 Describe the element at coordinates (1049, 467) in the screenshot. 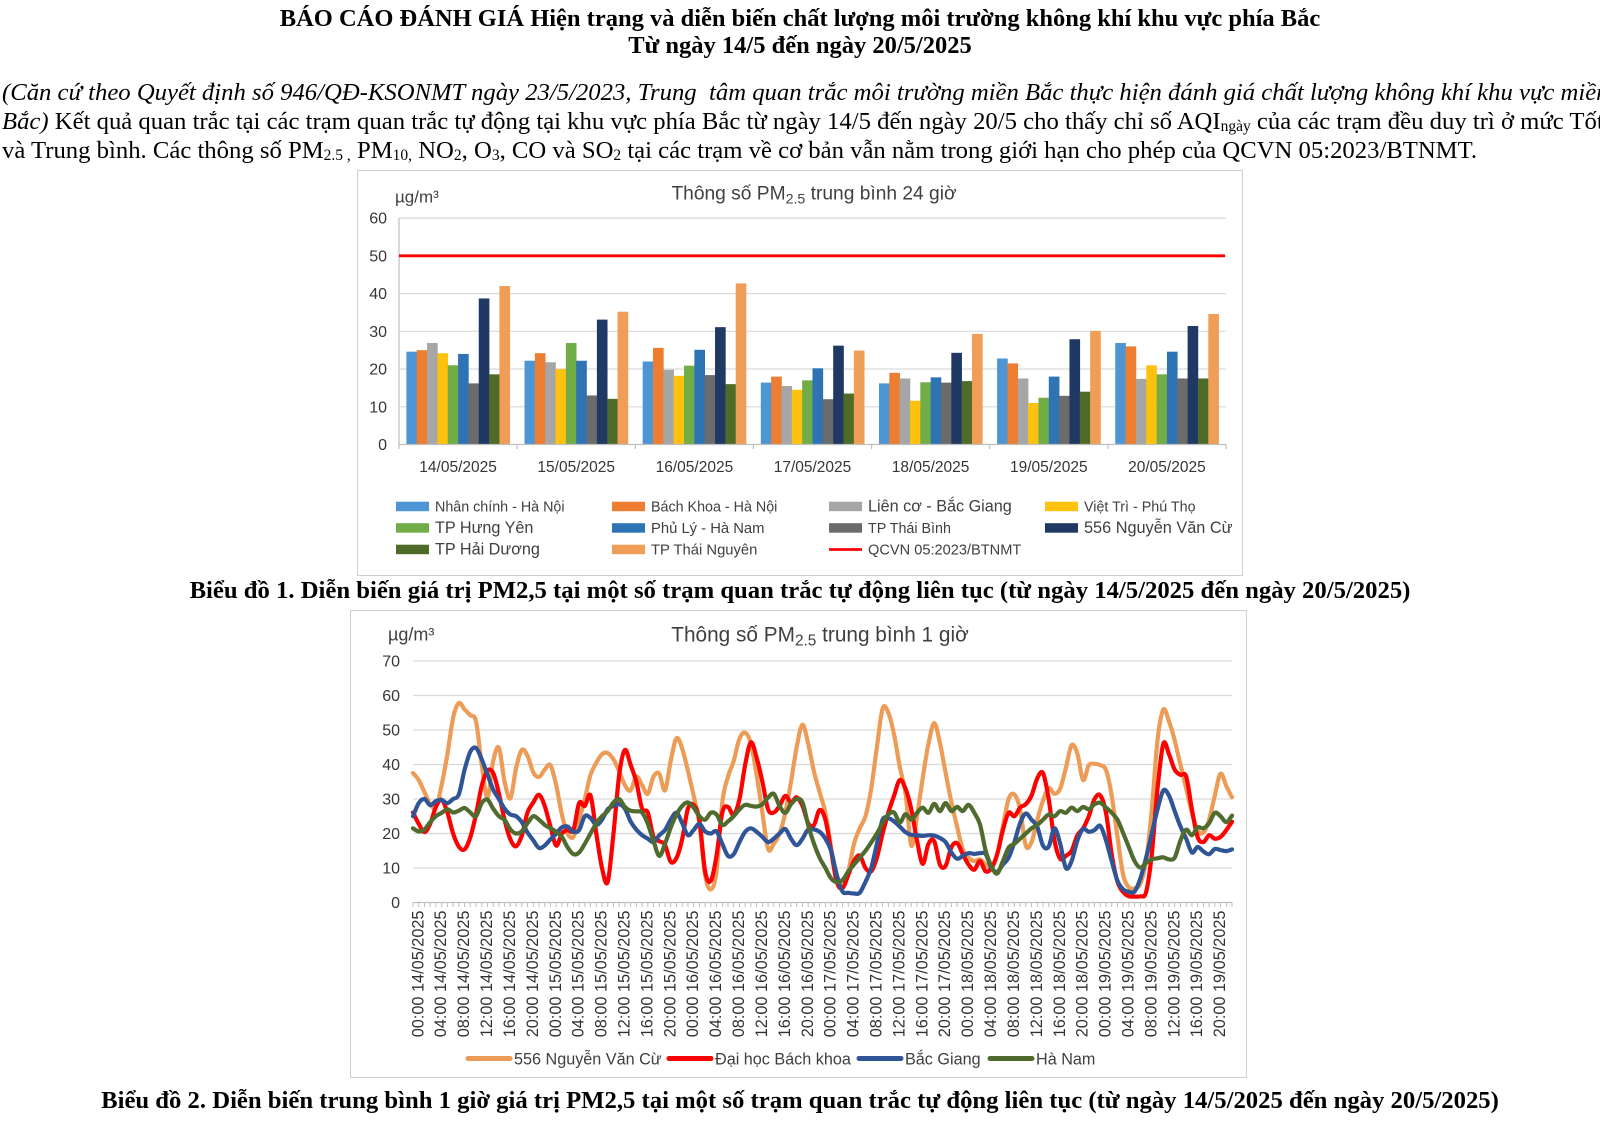

I see `svg-text: 19/05/2025` at that location.